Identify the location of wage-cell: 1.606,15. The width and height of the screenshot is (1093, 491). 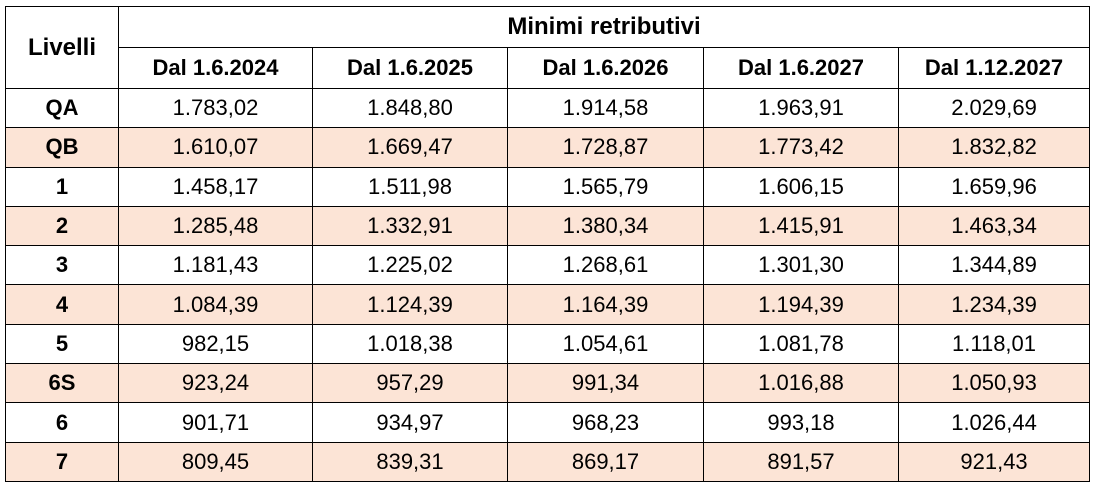
(801, 186).